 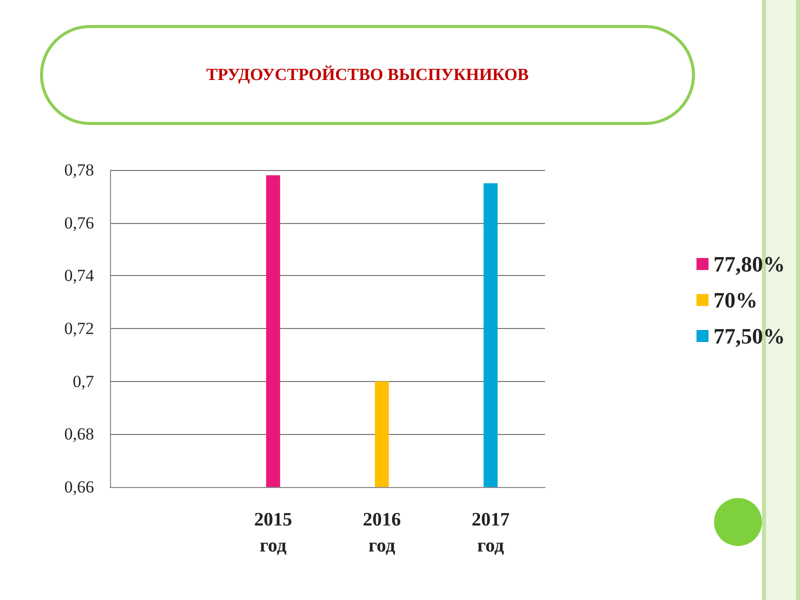 I want to click on chart-title: ТРУДОУСТРОЙСТВО ВЫСПУКНИКОВ, so click(x=367, y=75).